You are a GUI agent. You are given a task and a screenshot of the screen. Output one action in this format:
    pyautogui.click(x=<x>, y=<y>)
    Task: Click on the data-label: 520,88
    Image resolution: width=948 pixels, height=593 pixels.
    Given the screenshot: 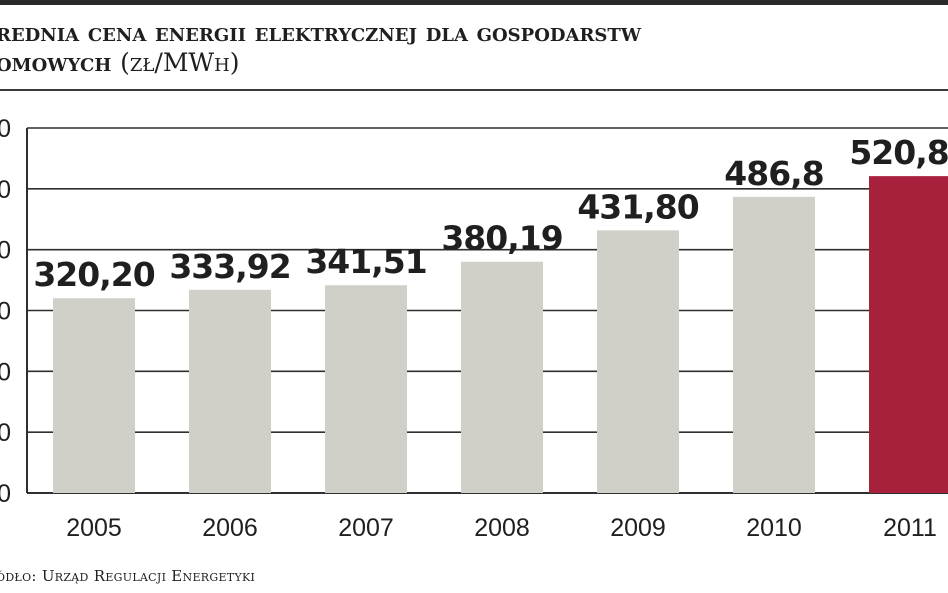 What is the action you would take?
    pyautogui.click(x=898, y=152)
    